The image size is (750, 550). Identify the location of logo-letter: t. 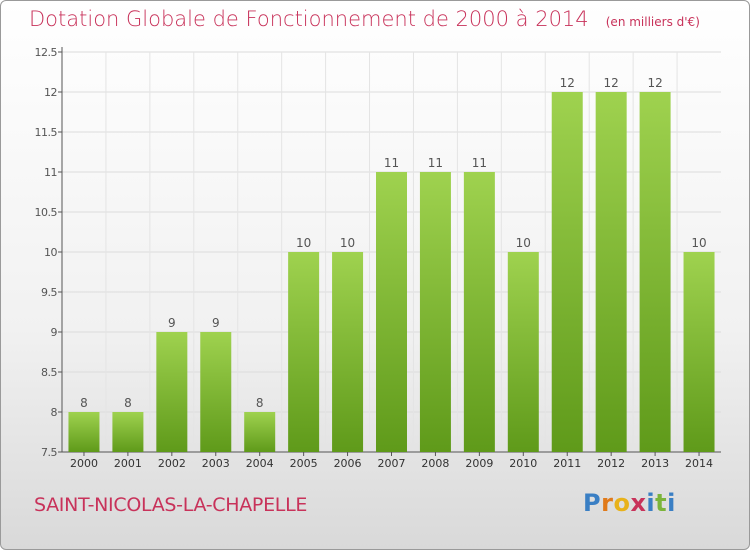
(661, 503).